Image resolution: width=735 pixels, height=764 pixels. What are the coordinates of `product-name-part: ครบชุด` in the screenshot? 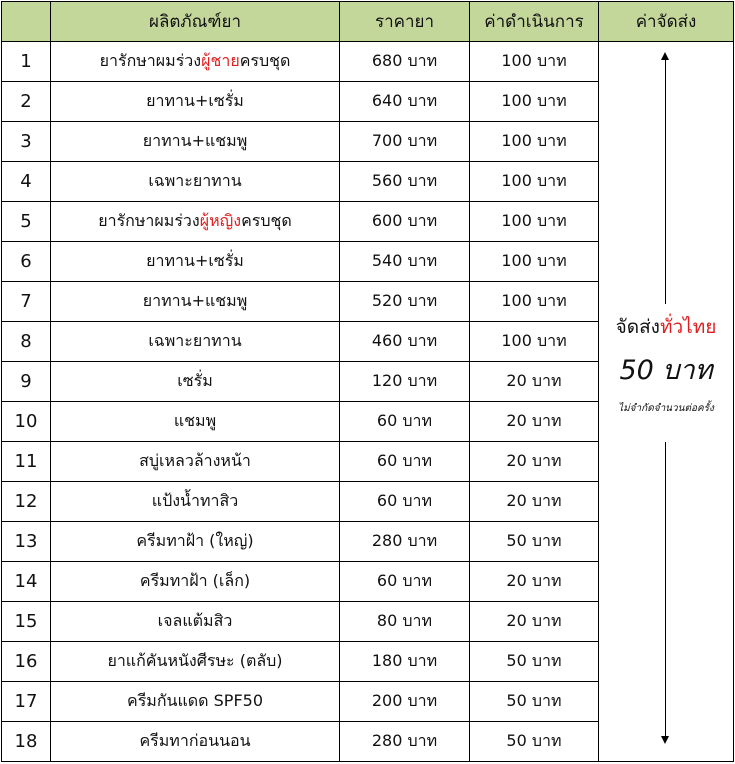 It's located at (265, 60).